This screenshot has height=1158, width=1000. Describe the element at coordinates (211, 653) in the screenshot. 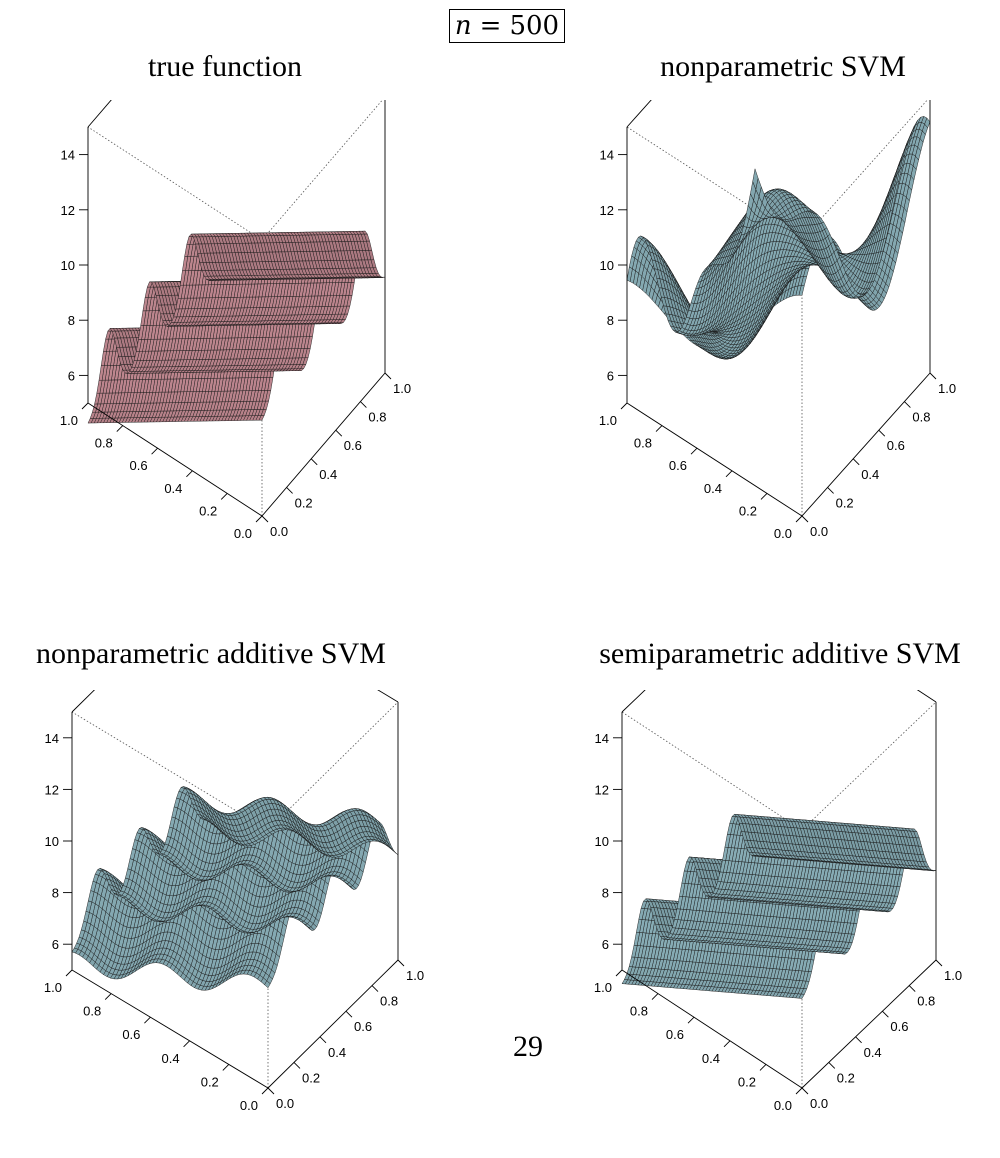

I see `panel-title-nonparametric-additive-svm: nonparametric additive SVM` at that location.